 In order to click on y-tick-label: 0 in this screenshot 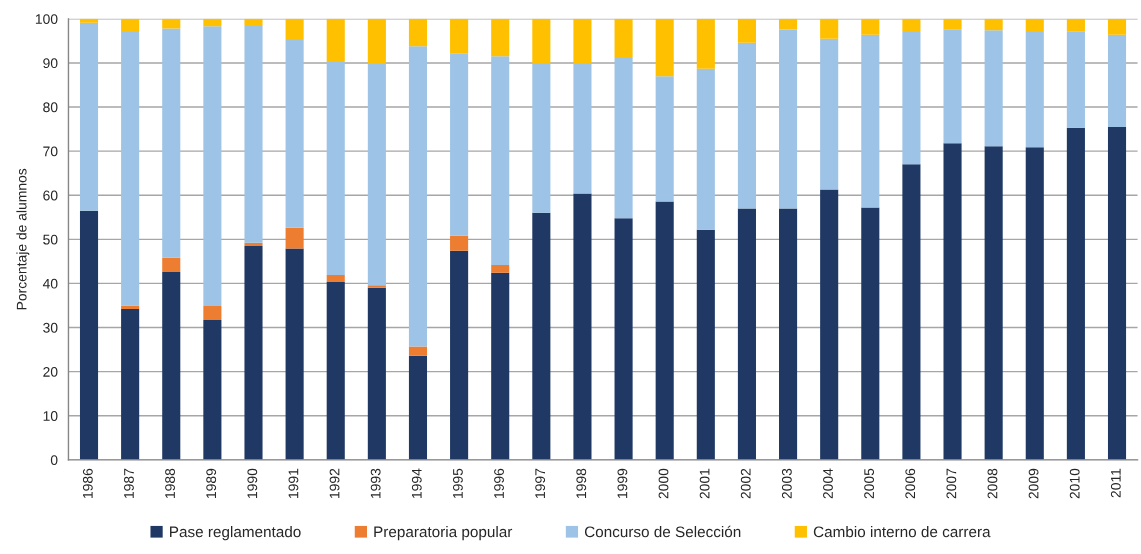, I will do `click(54, 460)`.